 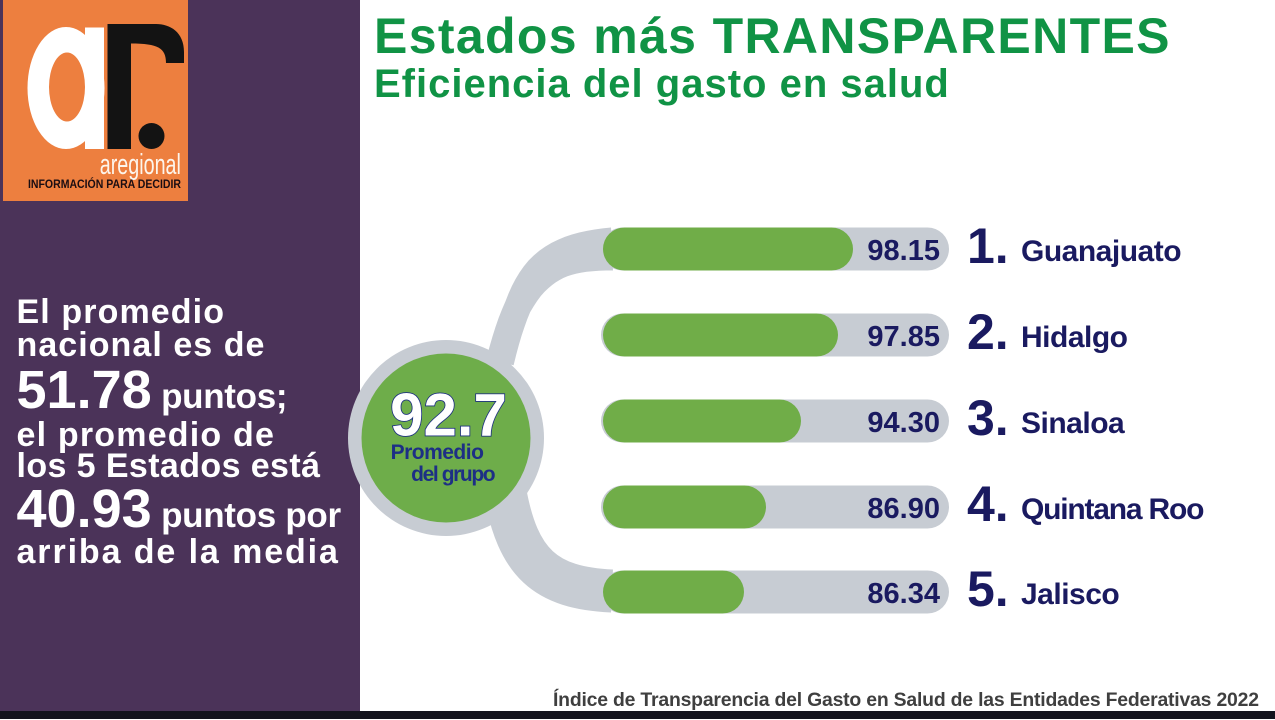 I want to click on svg-text: 92.7, so click(x=448, y=415).